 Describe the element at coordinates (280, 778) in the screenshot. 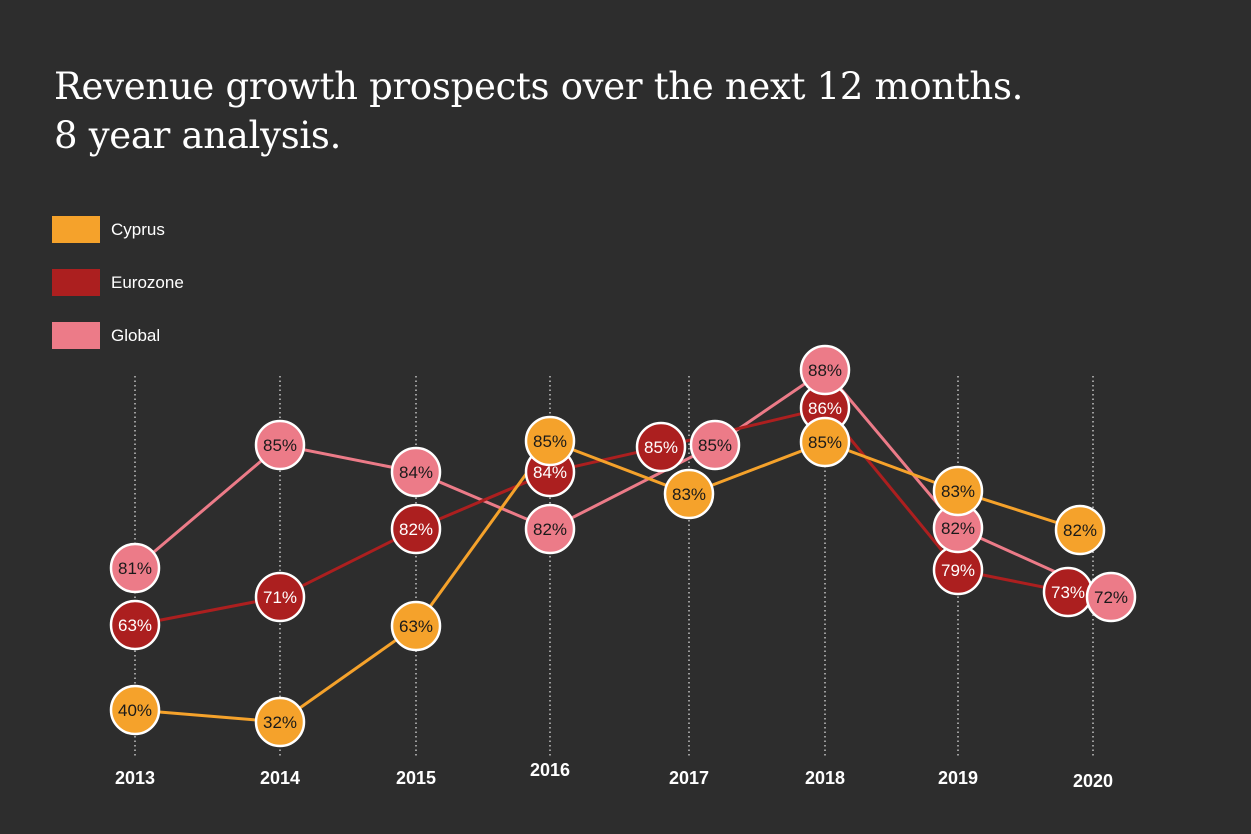

I see `x-tick-label-2014: 2014` at that location.